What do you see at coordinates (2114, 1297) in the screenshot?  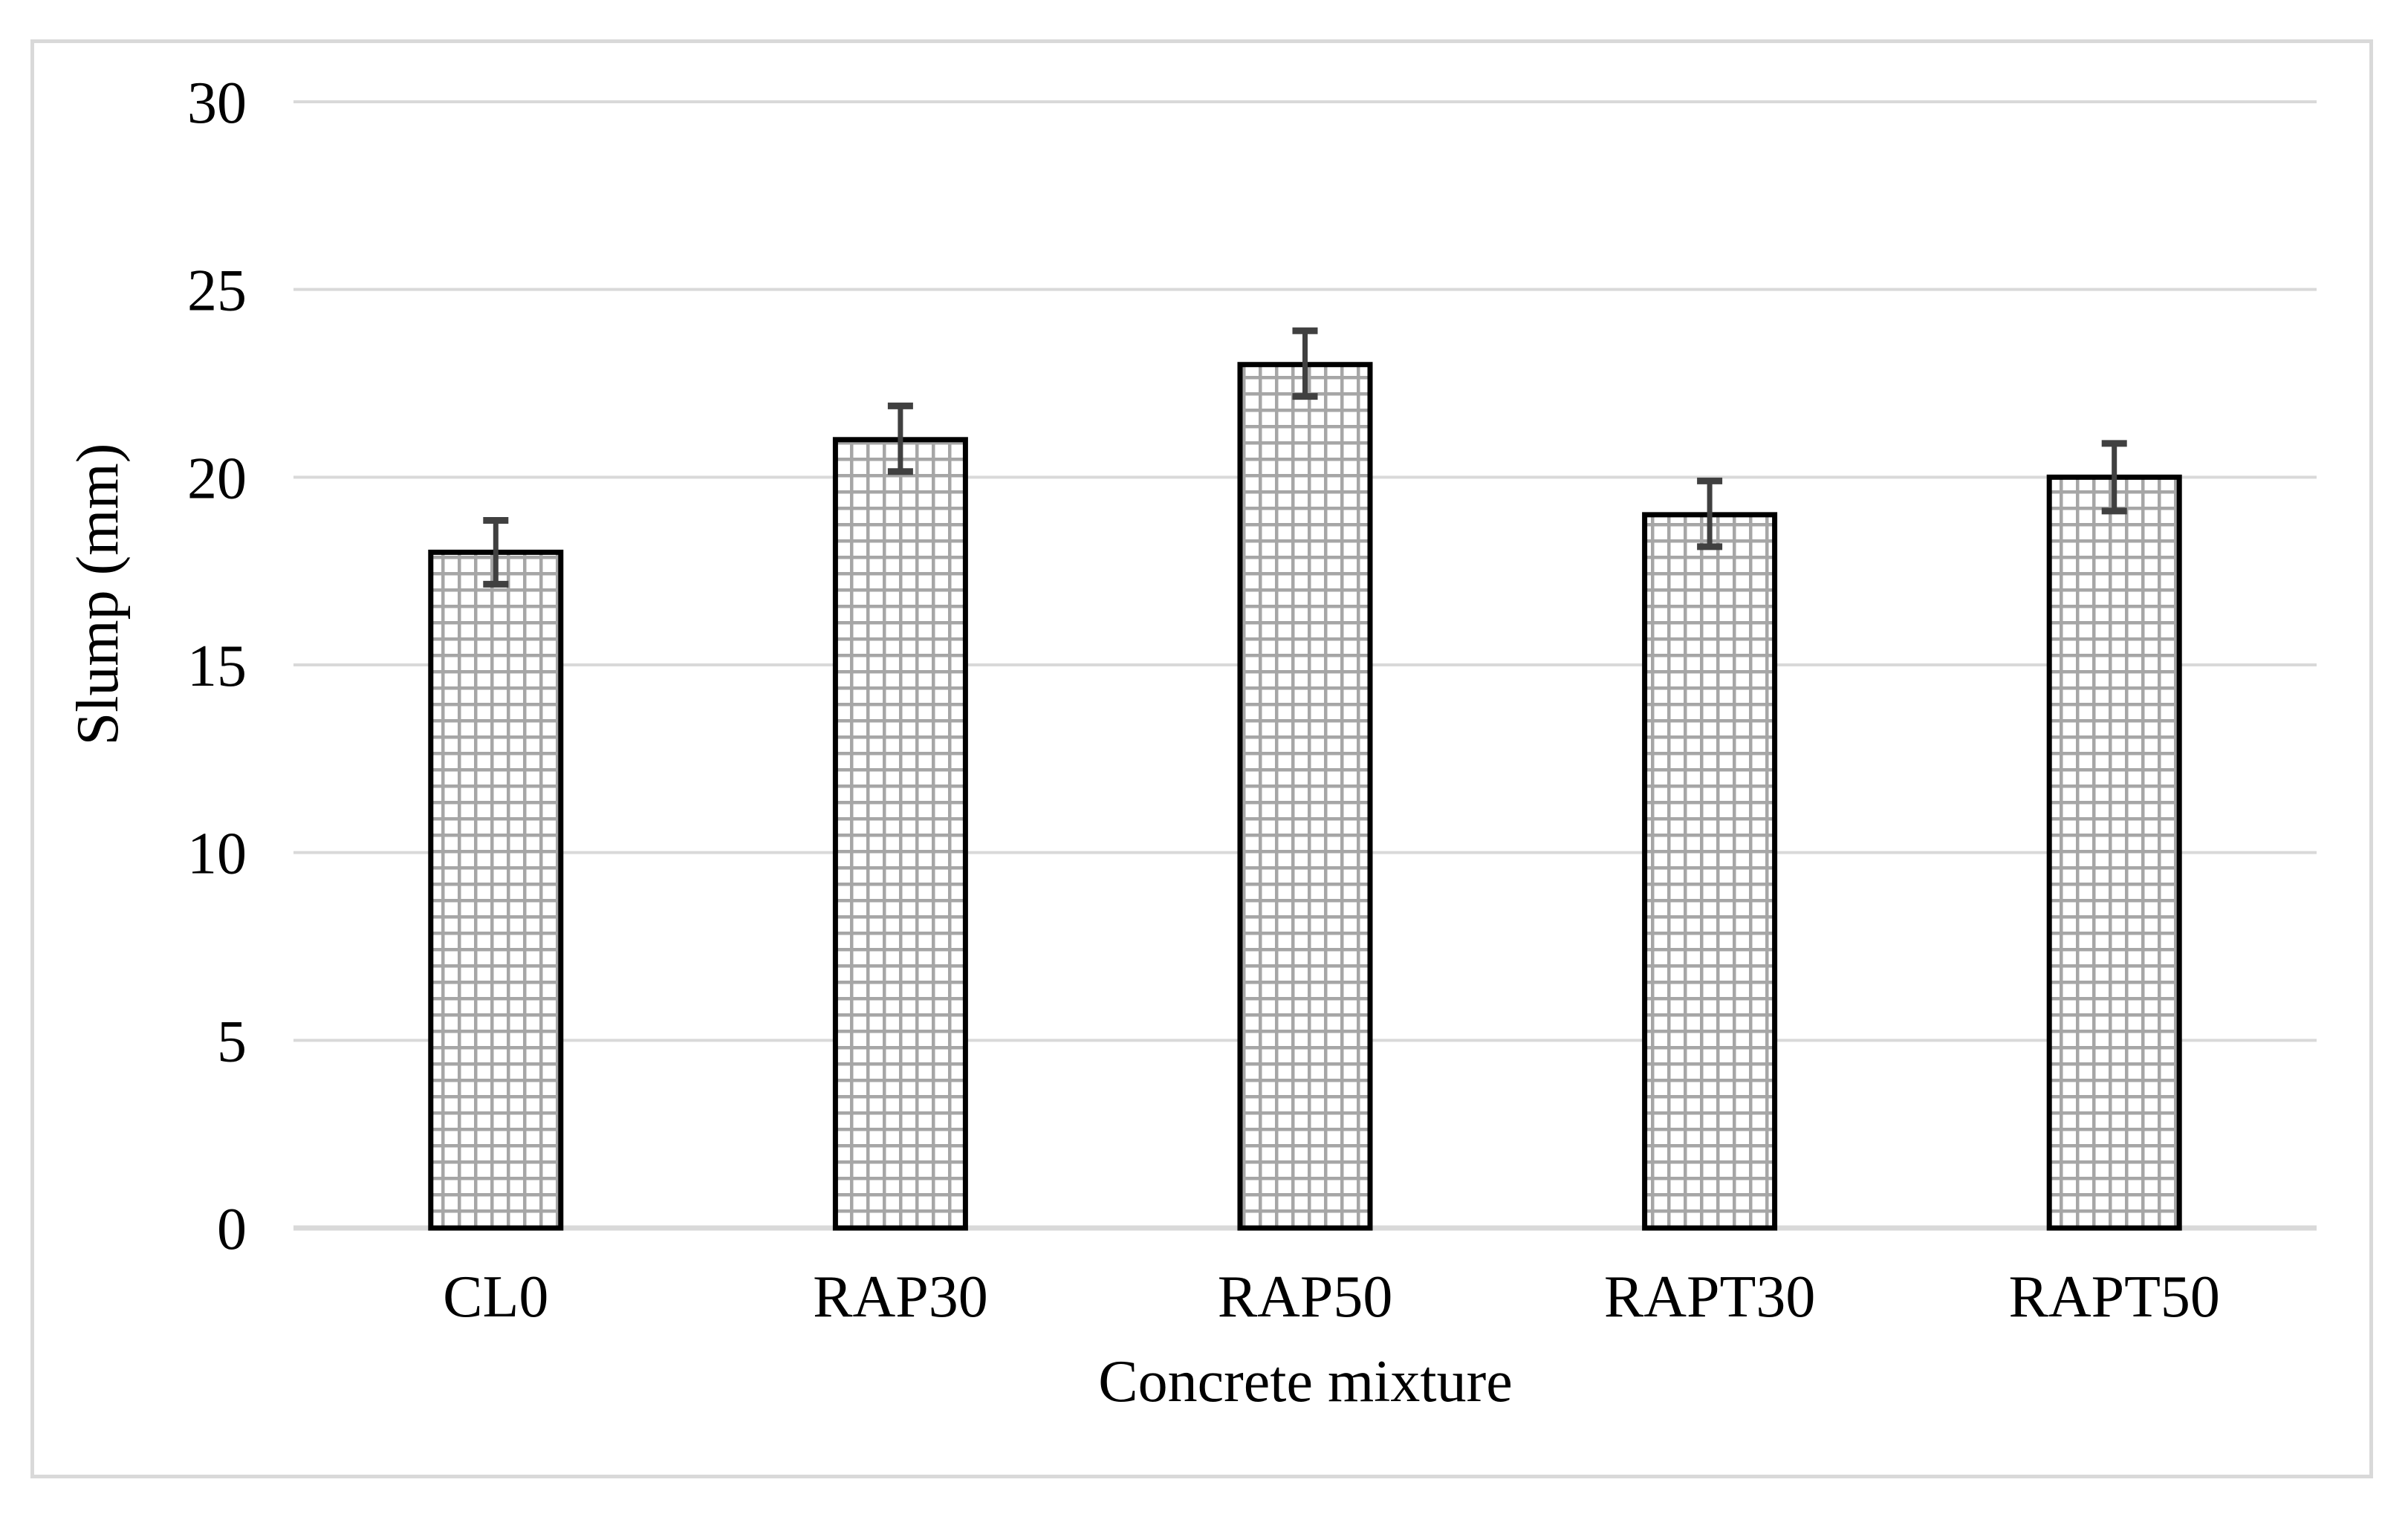 I see `x-tick-label-RAPT50: RAPT50` at bounding box center [2114, 1297].